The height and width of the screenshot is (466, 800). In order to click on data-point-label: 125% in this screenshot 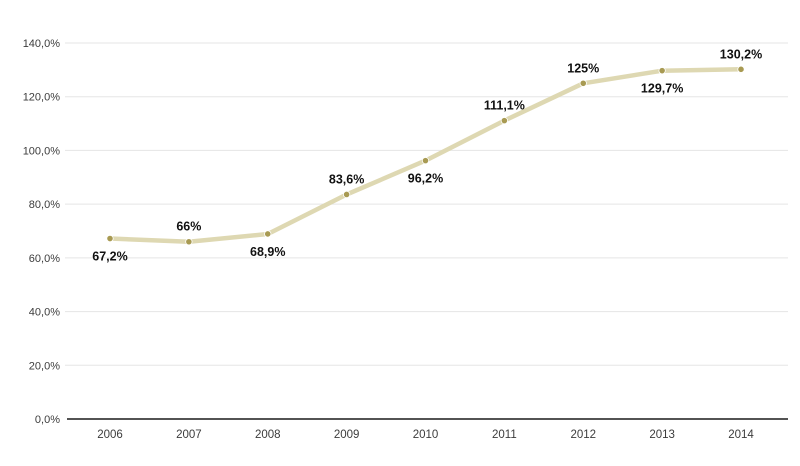, I will do `click(583, 68)`.